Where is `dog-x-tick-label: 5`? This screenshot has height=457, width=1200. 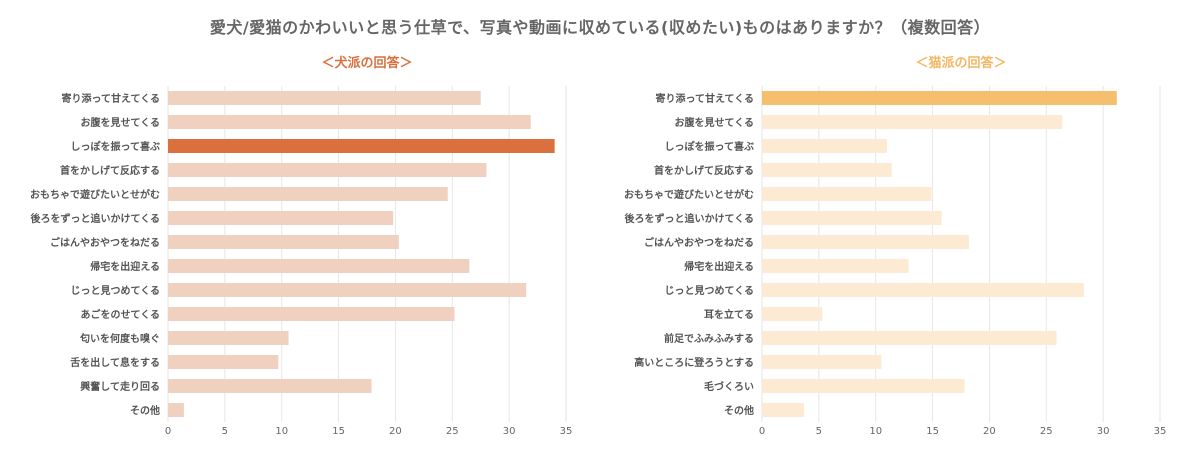
dog-x-tick-label: 5 is located at coordinates (225, 431).